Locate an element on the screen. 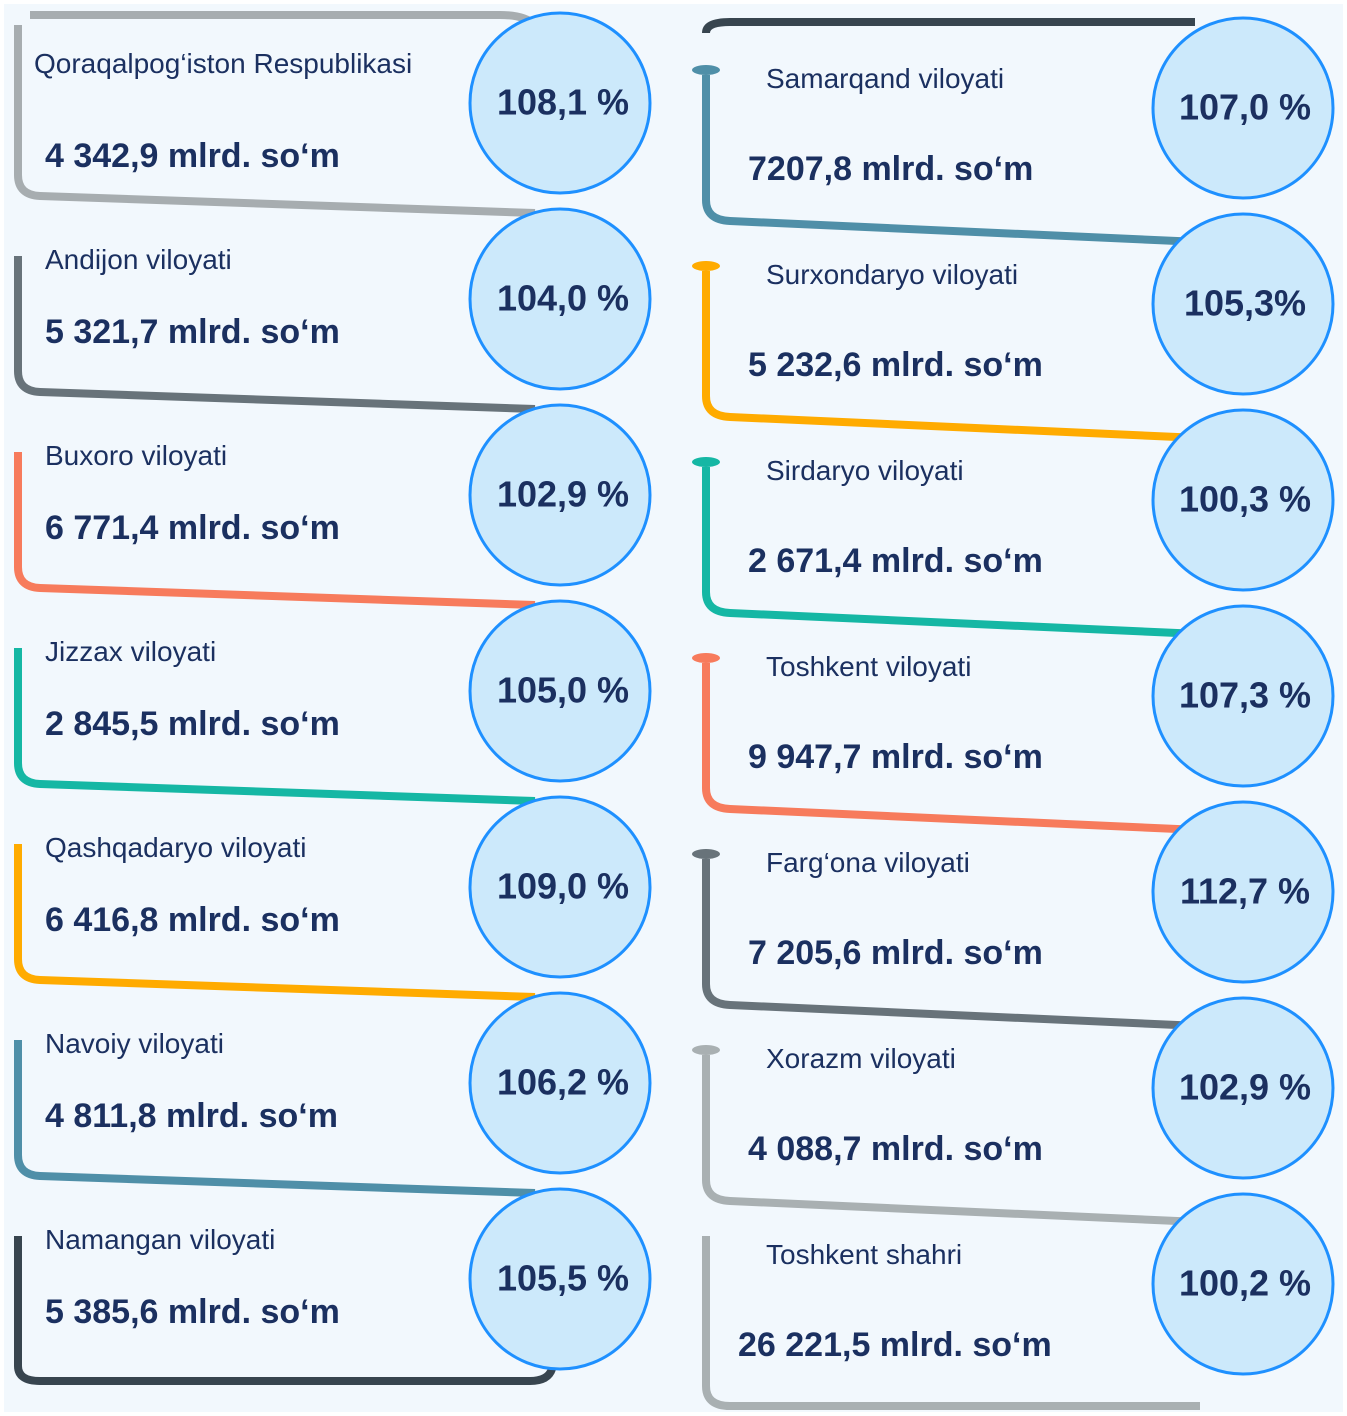 The width and height of the screenshot is (1347, 1416). region-percent: 109,0 % is located at coordinates (563, 886).